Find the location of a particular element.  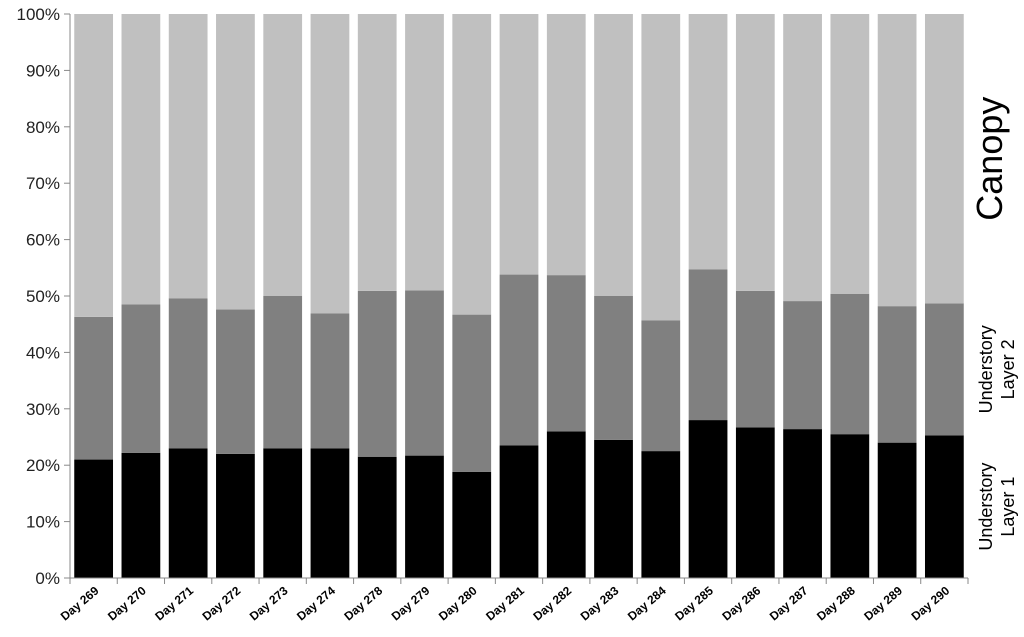

y-tick-label: 100% is located at coordinates (38, 14).